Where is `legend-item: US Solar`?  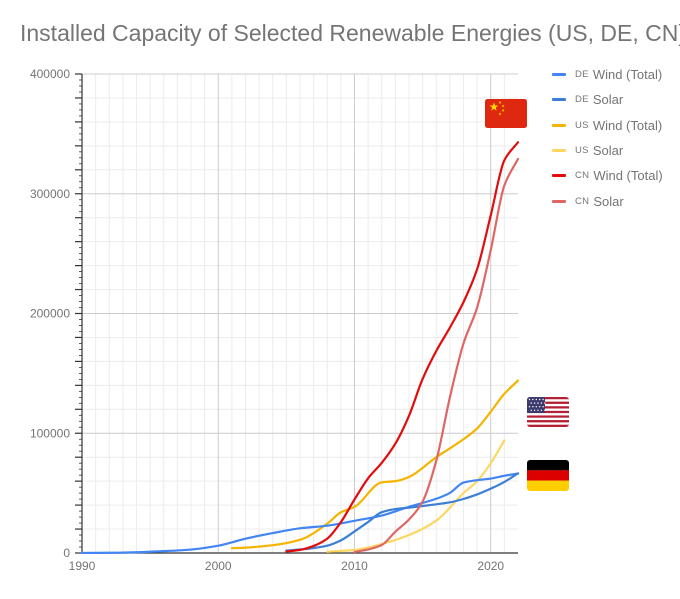
legend-item: US Solar is located at coordinates (607, 150).